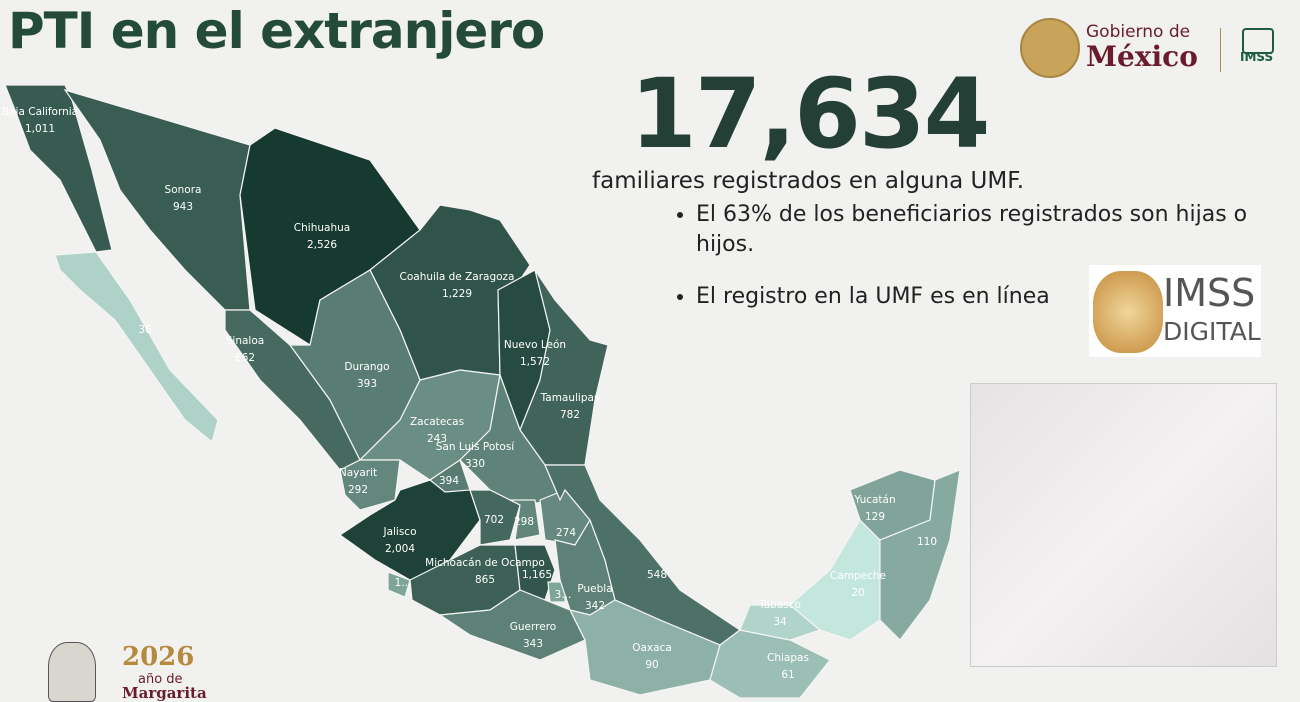  Describe the element at coordinates (485, 563) in the screenshot. I see `state-name: Michoacán de Ocampo` at that location.